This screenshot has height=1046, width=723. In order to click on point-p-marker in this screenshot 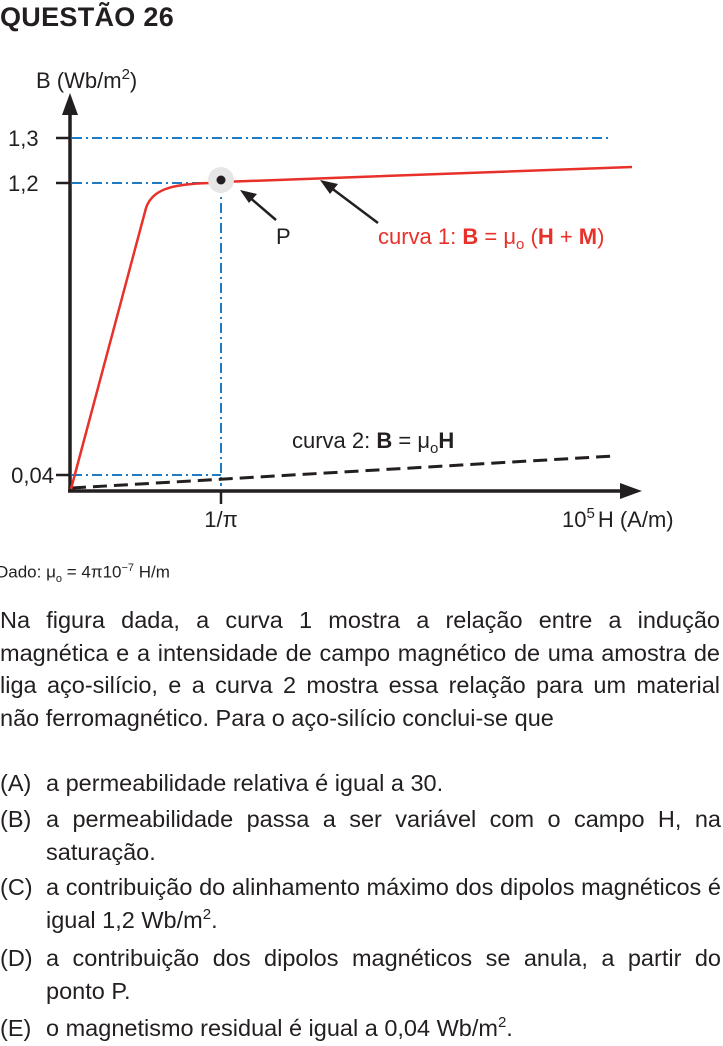, I will do `click(221, 180)`.